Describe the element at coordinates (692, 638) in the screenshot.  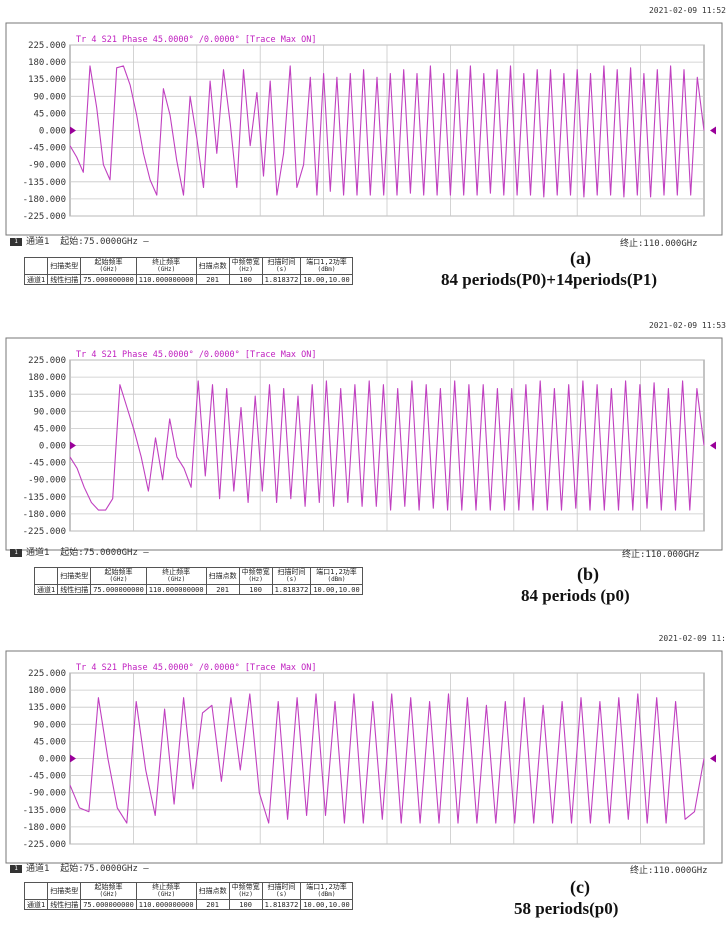
I see `timestamp: 2021-02-09 11:` at that location.